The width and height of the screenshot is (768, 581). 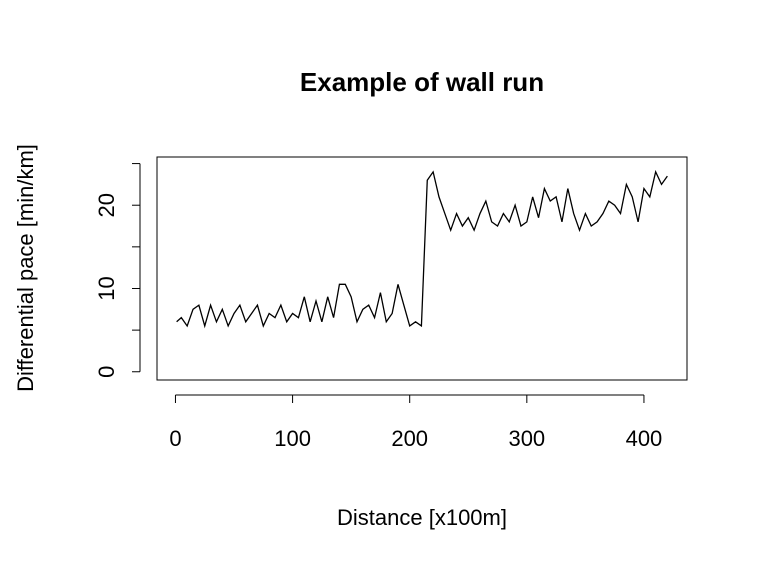 What do you see at coordinates (292, 438) in the screenshot?
I see `x-tick-label: 100` at bounding box center [292, 438].